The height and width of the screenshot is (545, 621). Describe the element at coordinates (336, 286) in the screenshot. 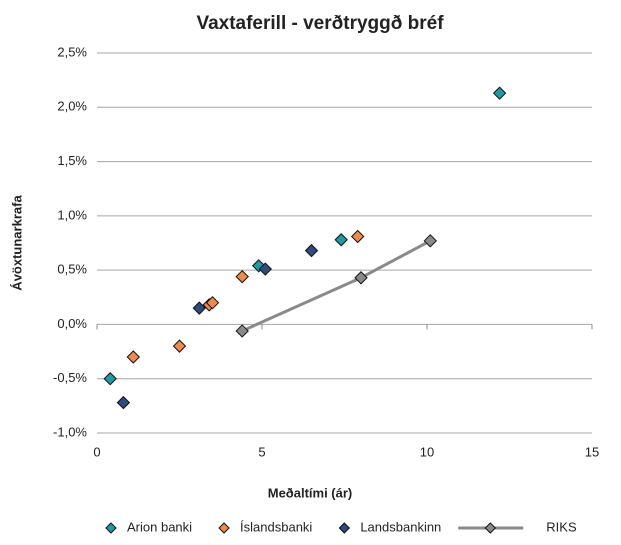

I see `series-line` at that location.